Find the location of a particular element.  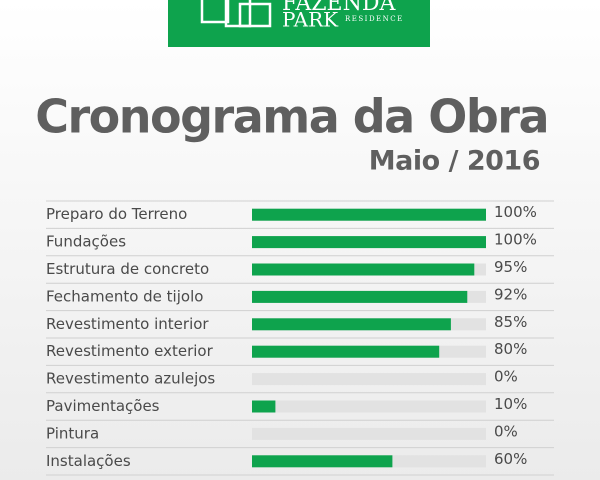

logo-icon is located at coordinates (236, 14).